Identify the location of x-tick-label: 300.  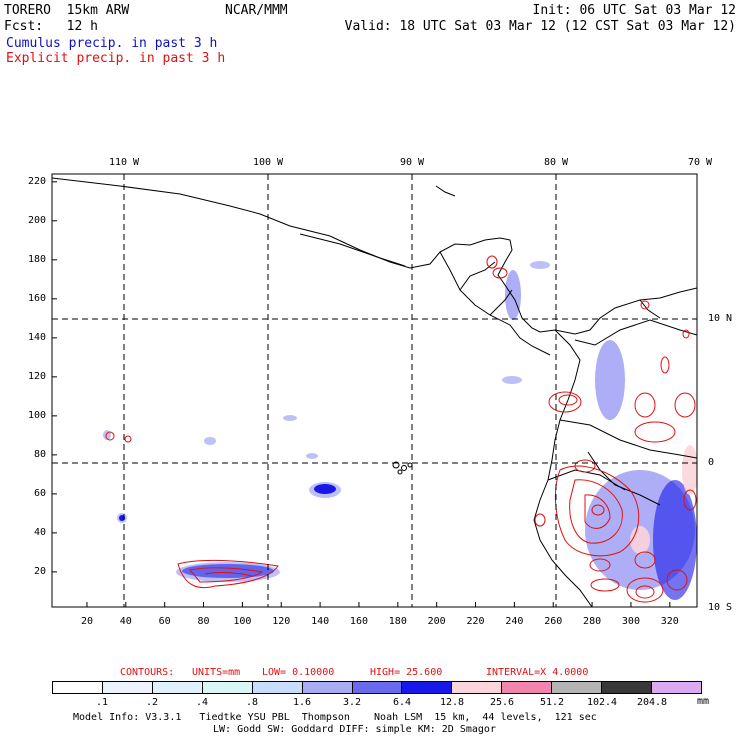
(630, 621).